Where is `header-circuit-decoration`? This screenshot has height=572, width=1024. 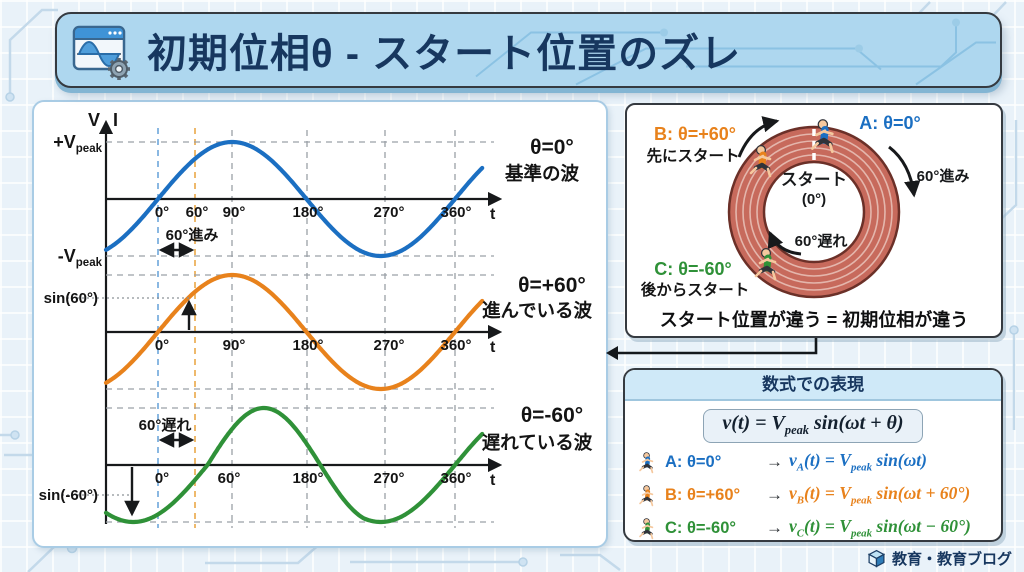
header-circuit-decoration is located at coordinates (735, 52).